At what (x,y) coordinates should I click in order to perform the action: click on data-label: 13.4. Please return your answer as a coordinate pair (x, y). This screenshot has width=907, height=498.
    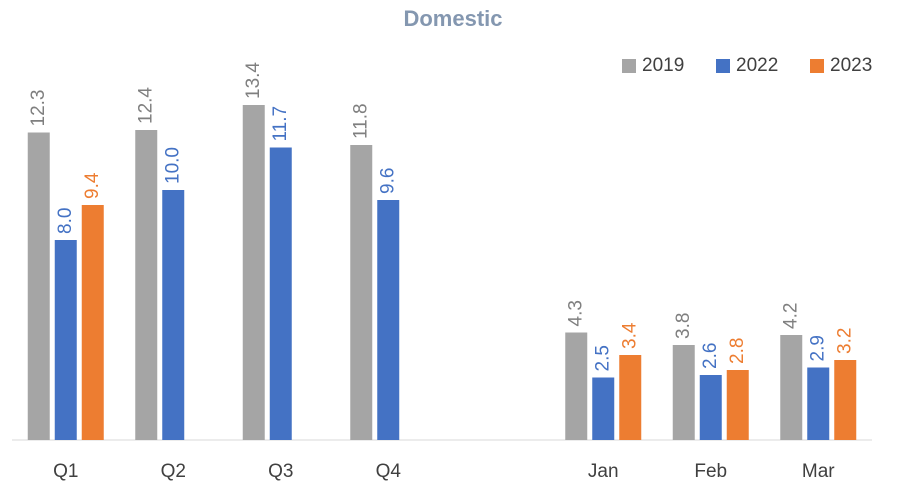
    Looking at the image, I should click on (253, 80).